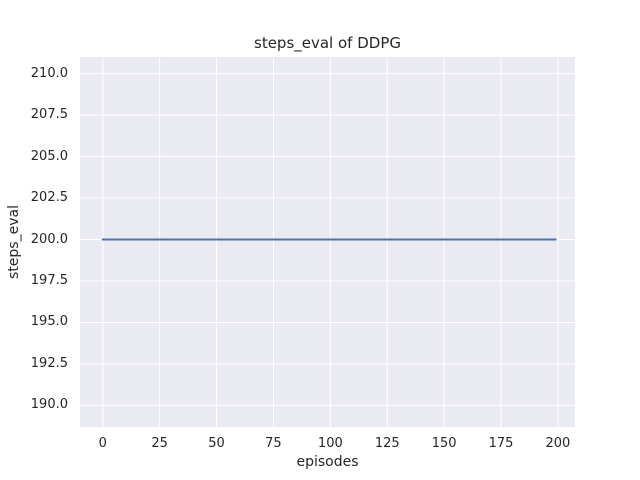  I want to click on x-tick-label: 0, so click(102, 443).